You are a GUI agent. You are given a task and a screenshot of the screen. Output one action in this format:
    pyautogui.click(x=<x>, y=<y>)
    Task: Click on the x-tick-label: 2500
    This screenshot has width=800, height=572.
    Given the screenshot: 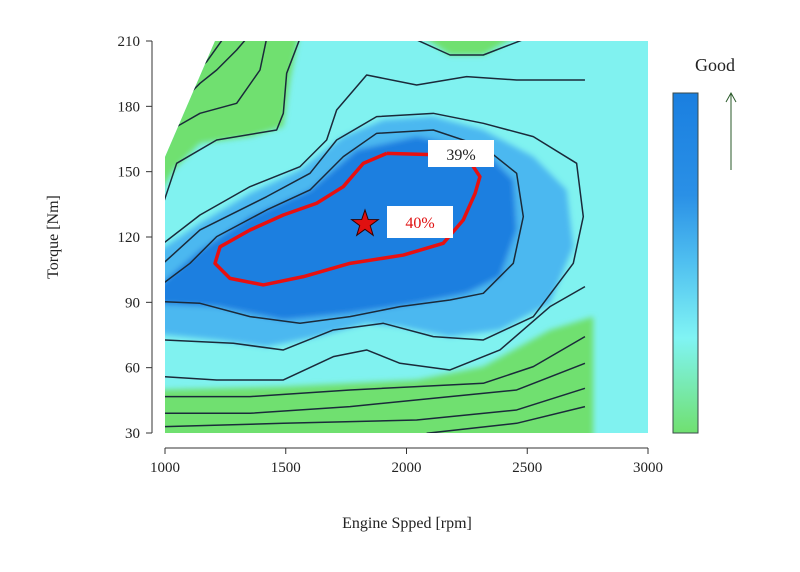 What is the action you would take?
    pyautogui.click(x=527, y=468)
    